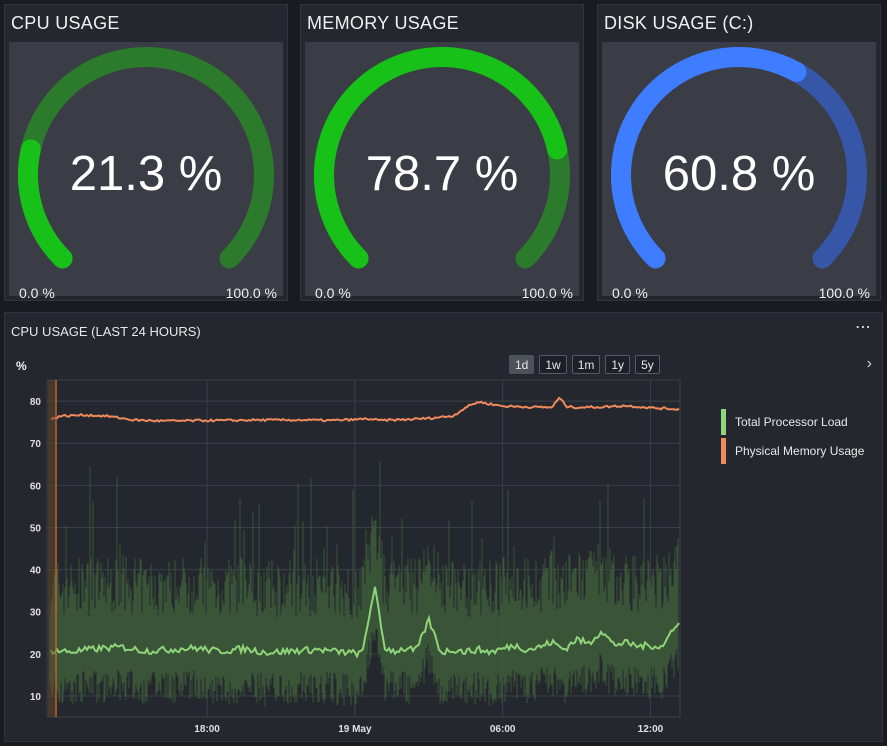 This screenshot has height=746, width=887. Describe the element at coordinates (503, 729) in the screenshot. I see `x-tick-label: 06:00` at that location.